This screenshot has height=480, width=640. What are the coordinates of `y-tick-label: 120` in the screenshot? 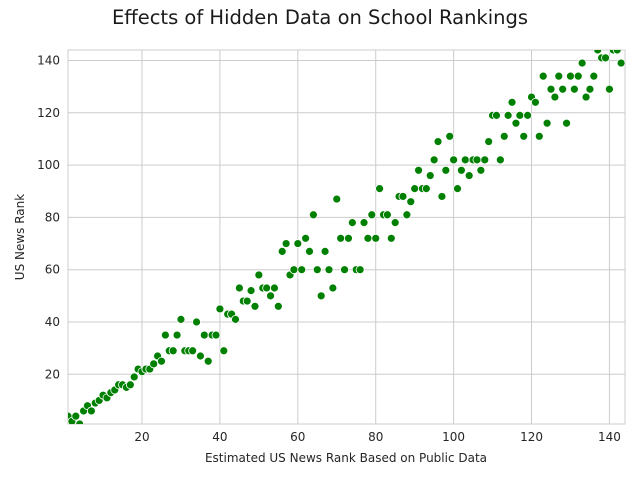 It's located at (48, 113).